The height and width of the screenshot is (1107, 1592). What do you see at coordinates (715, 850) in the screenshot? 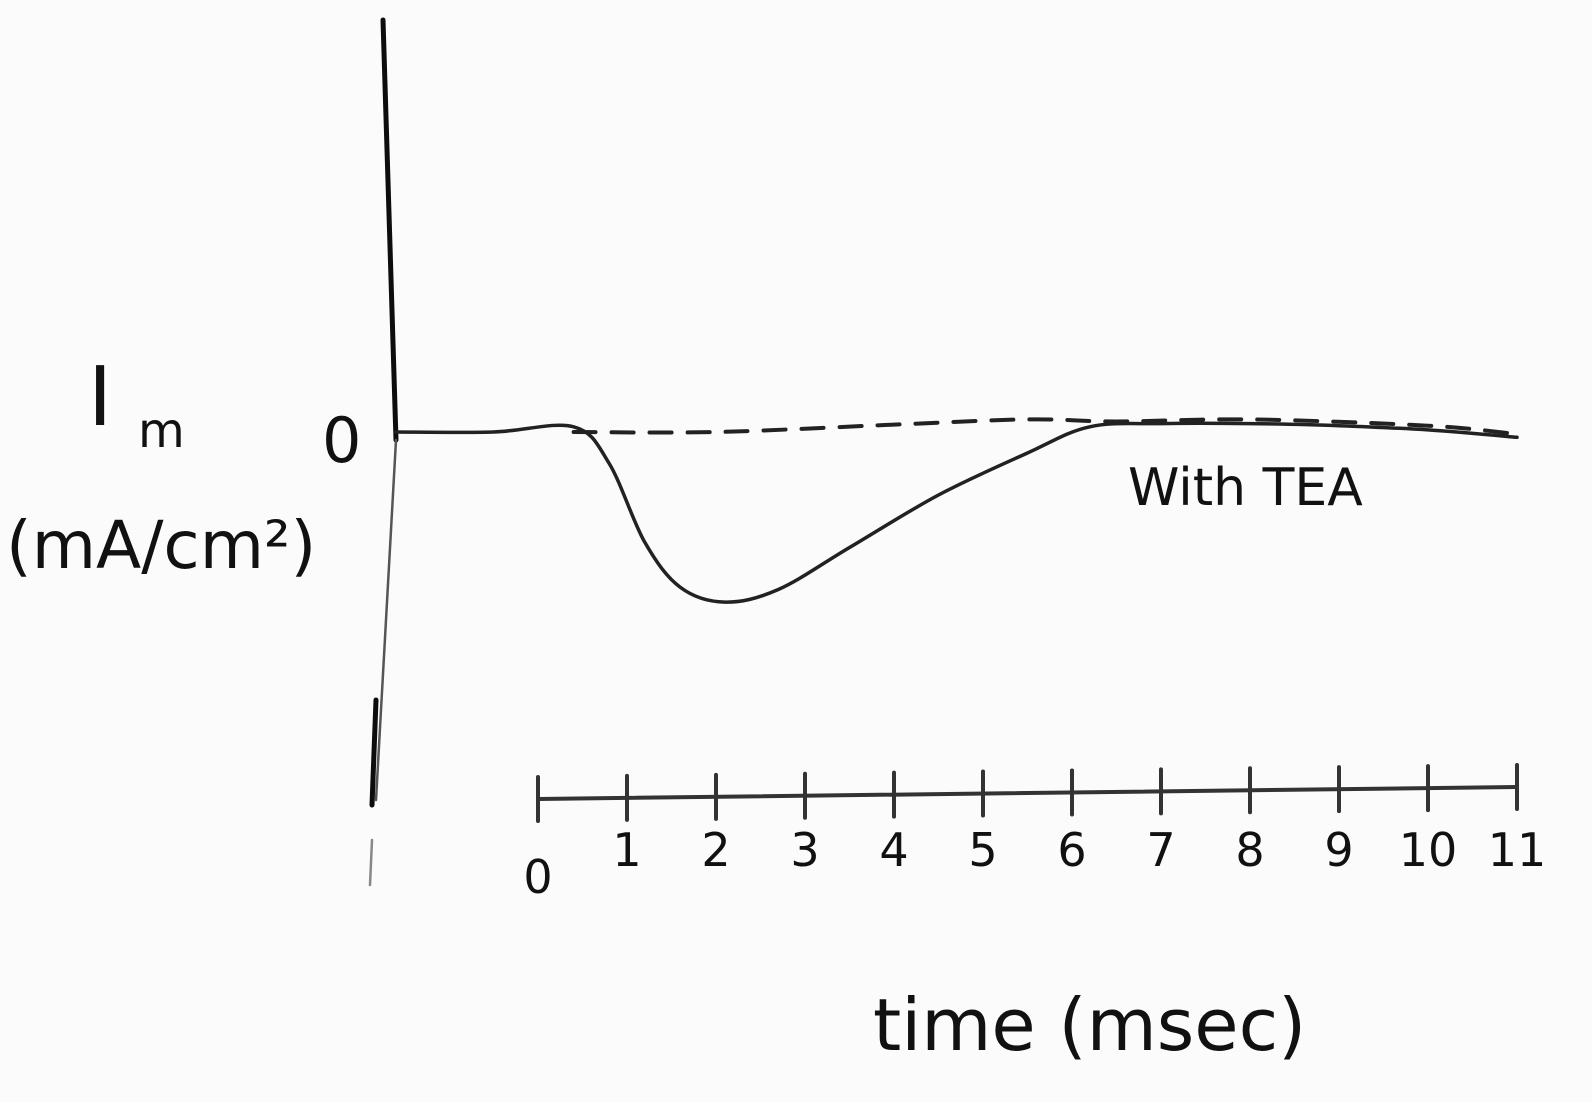
I see `x-tick-label: 2` at bounding box center [715, 850].